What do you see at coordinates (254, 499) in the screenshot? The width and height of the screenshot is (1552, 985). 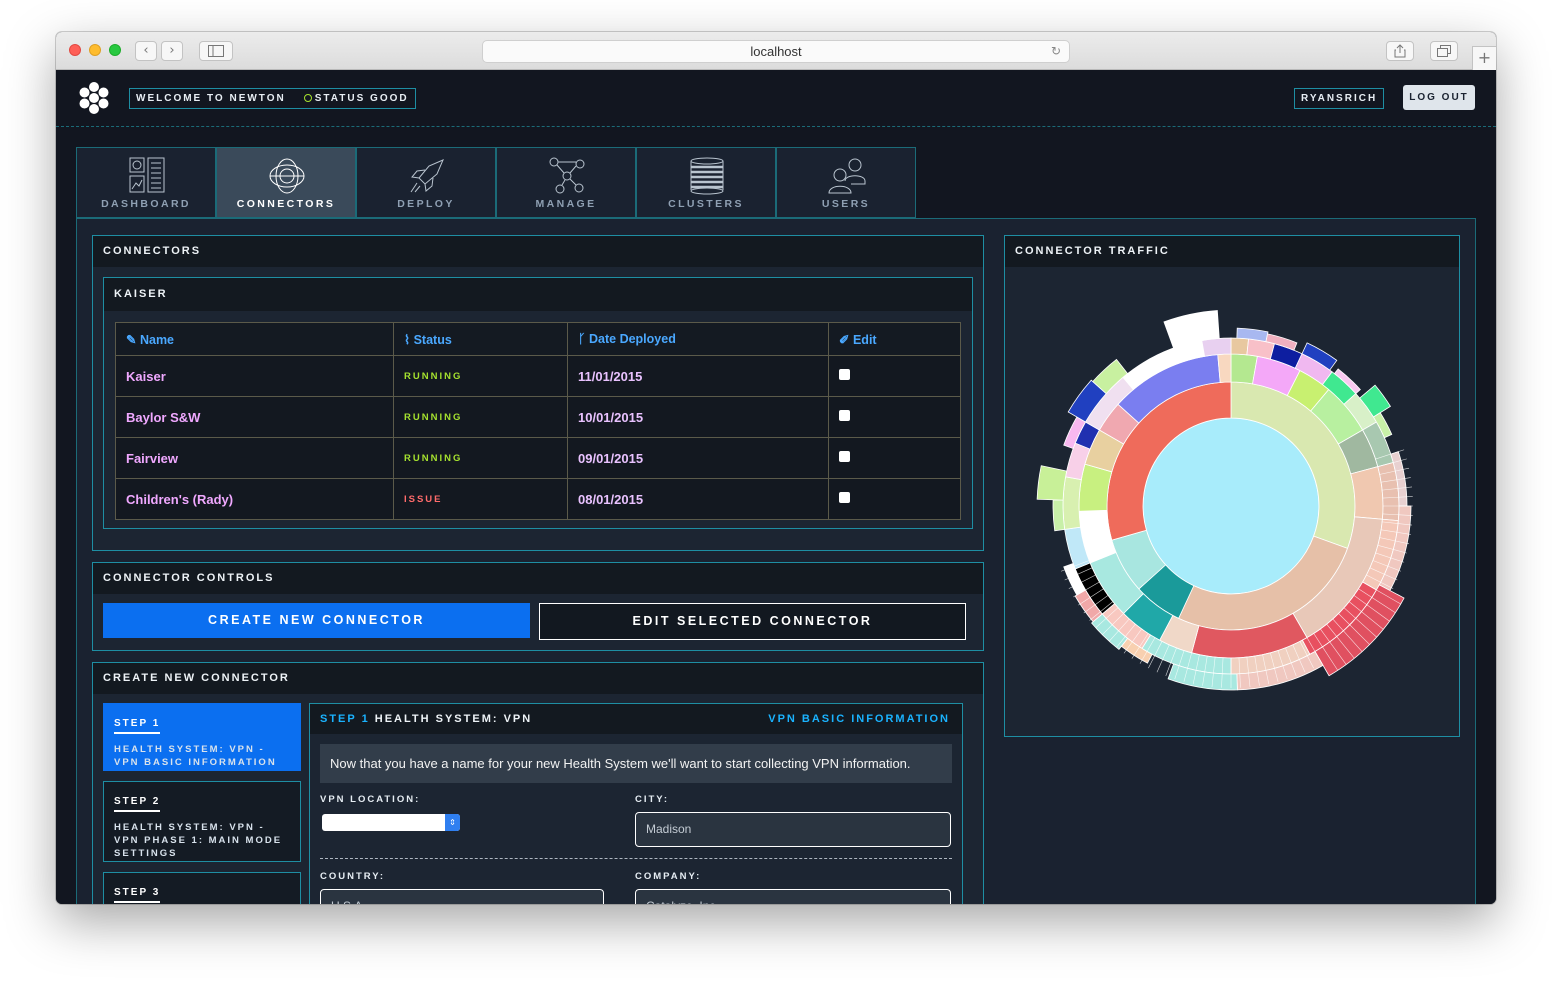 I see `connector-name: Children's (Rady)` at bounding box center [254, 499].